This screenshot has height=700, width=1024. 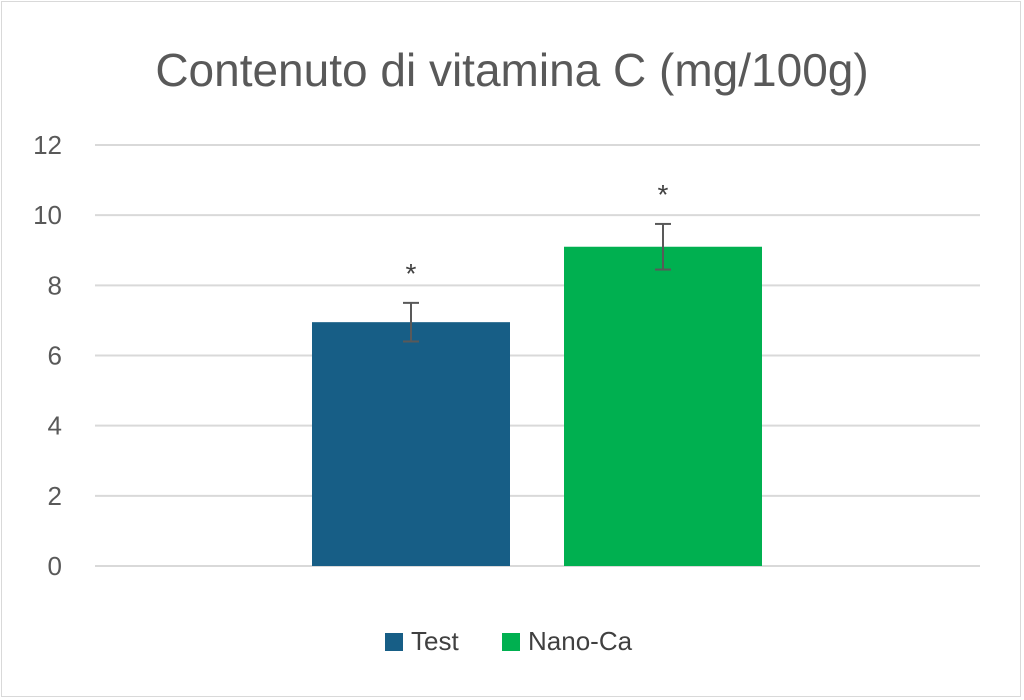 I want to click on chart-title: Contenuto di vitamina C (mg/100g), so click(x=511, y=70).